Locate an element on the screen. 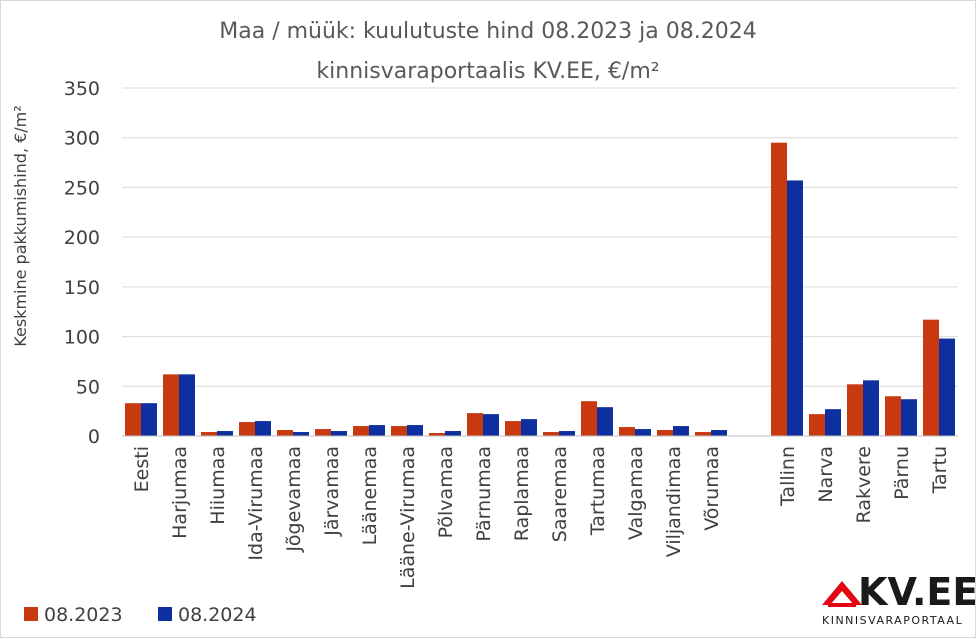 The width and height of the screenshot is (976, 638). x-tick-label: Tartu is located at coordinates (940, 470).